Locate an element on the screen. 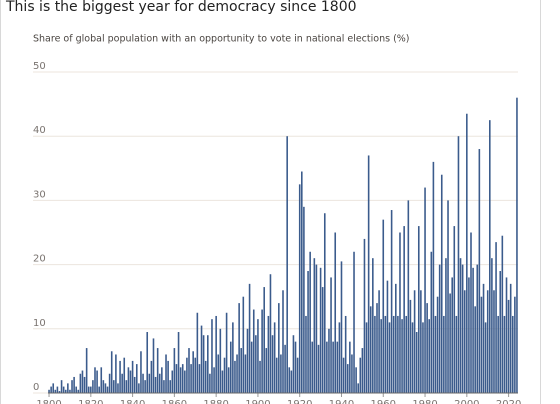  y-tick-label: 50 is located at coordinates (39, 66).